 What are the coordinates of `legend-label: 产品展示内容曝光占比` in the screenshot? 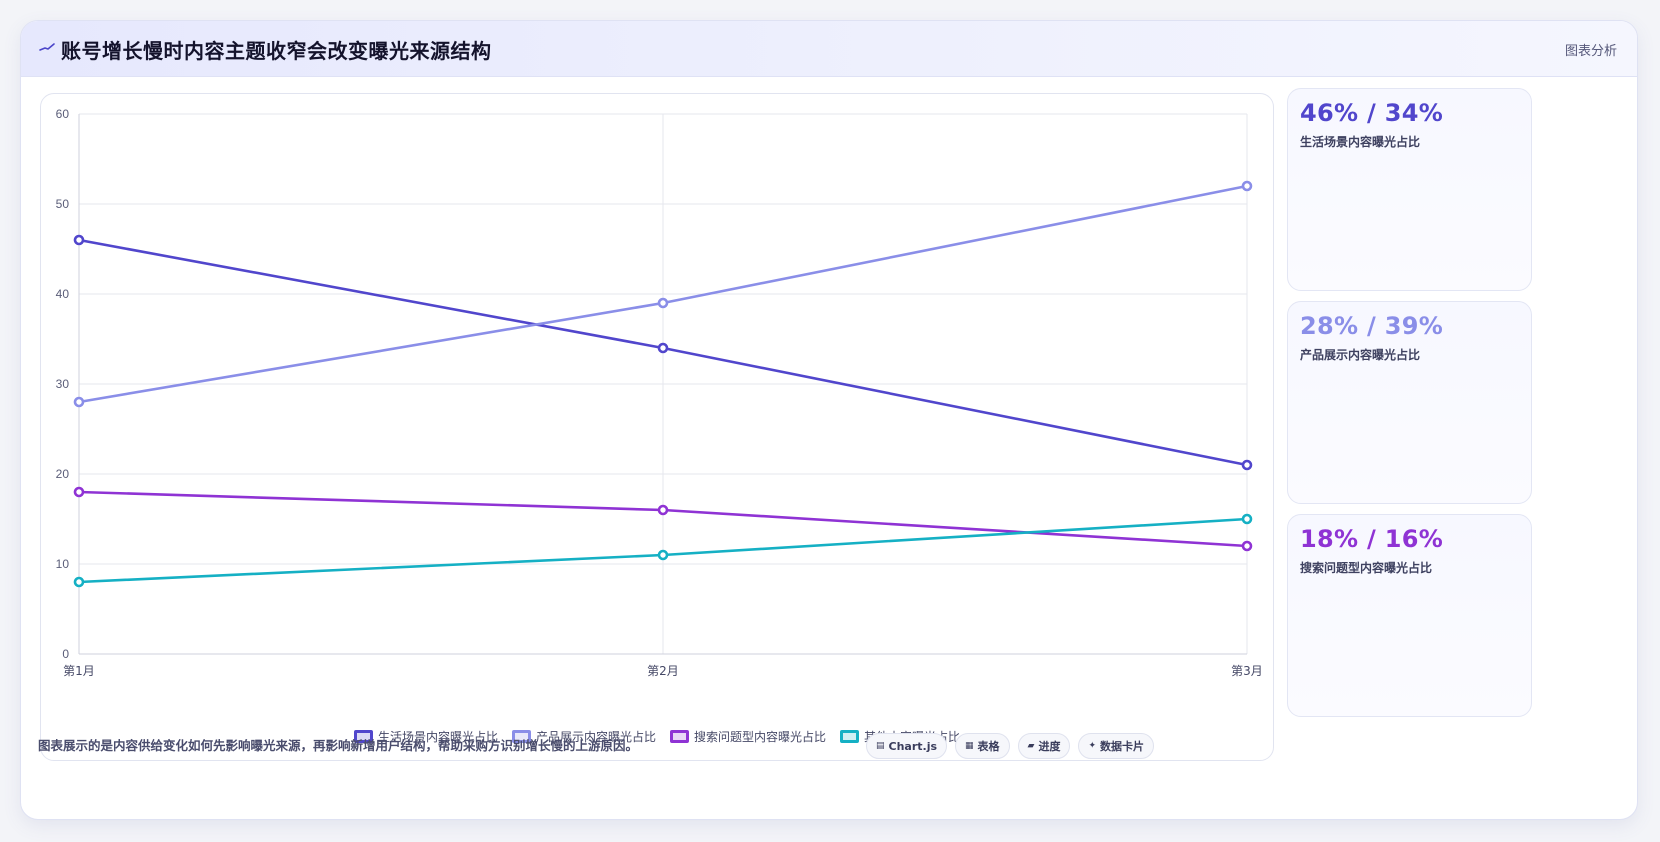 It's located at (595, 736).